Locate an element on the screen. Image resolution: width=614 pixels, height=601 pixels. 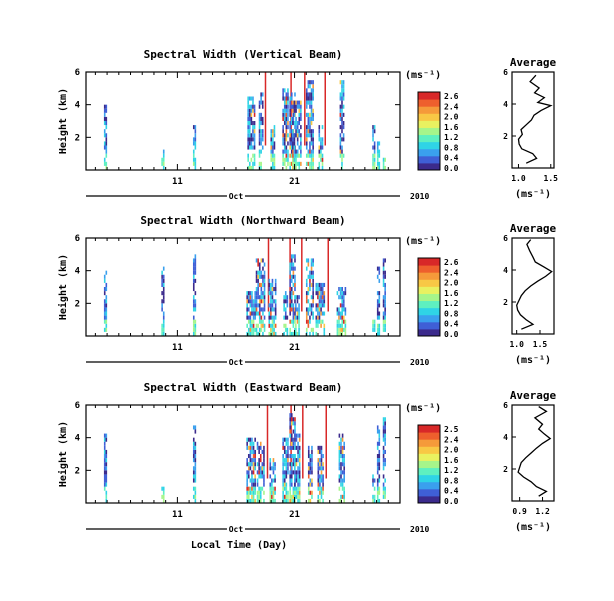
plot-frame is located at coordinates (243, 287).